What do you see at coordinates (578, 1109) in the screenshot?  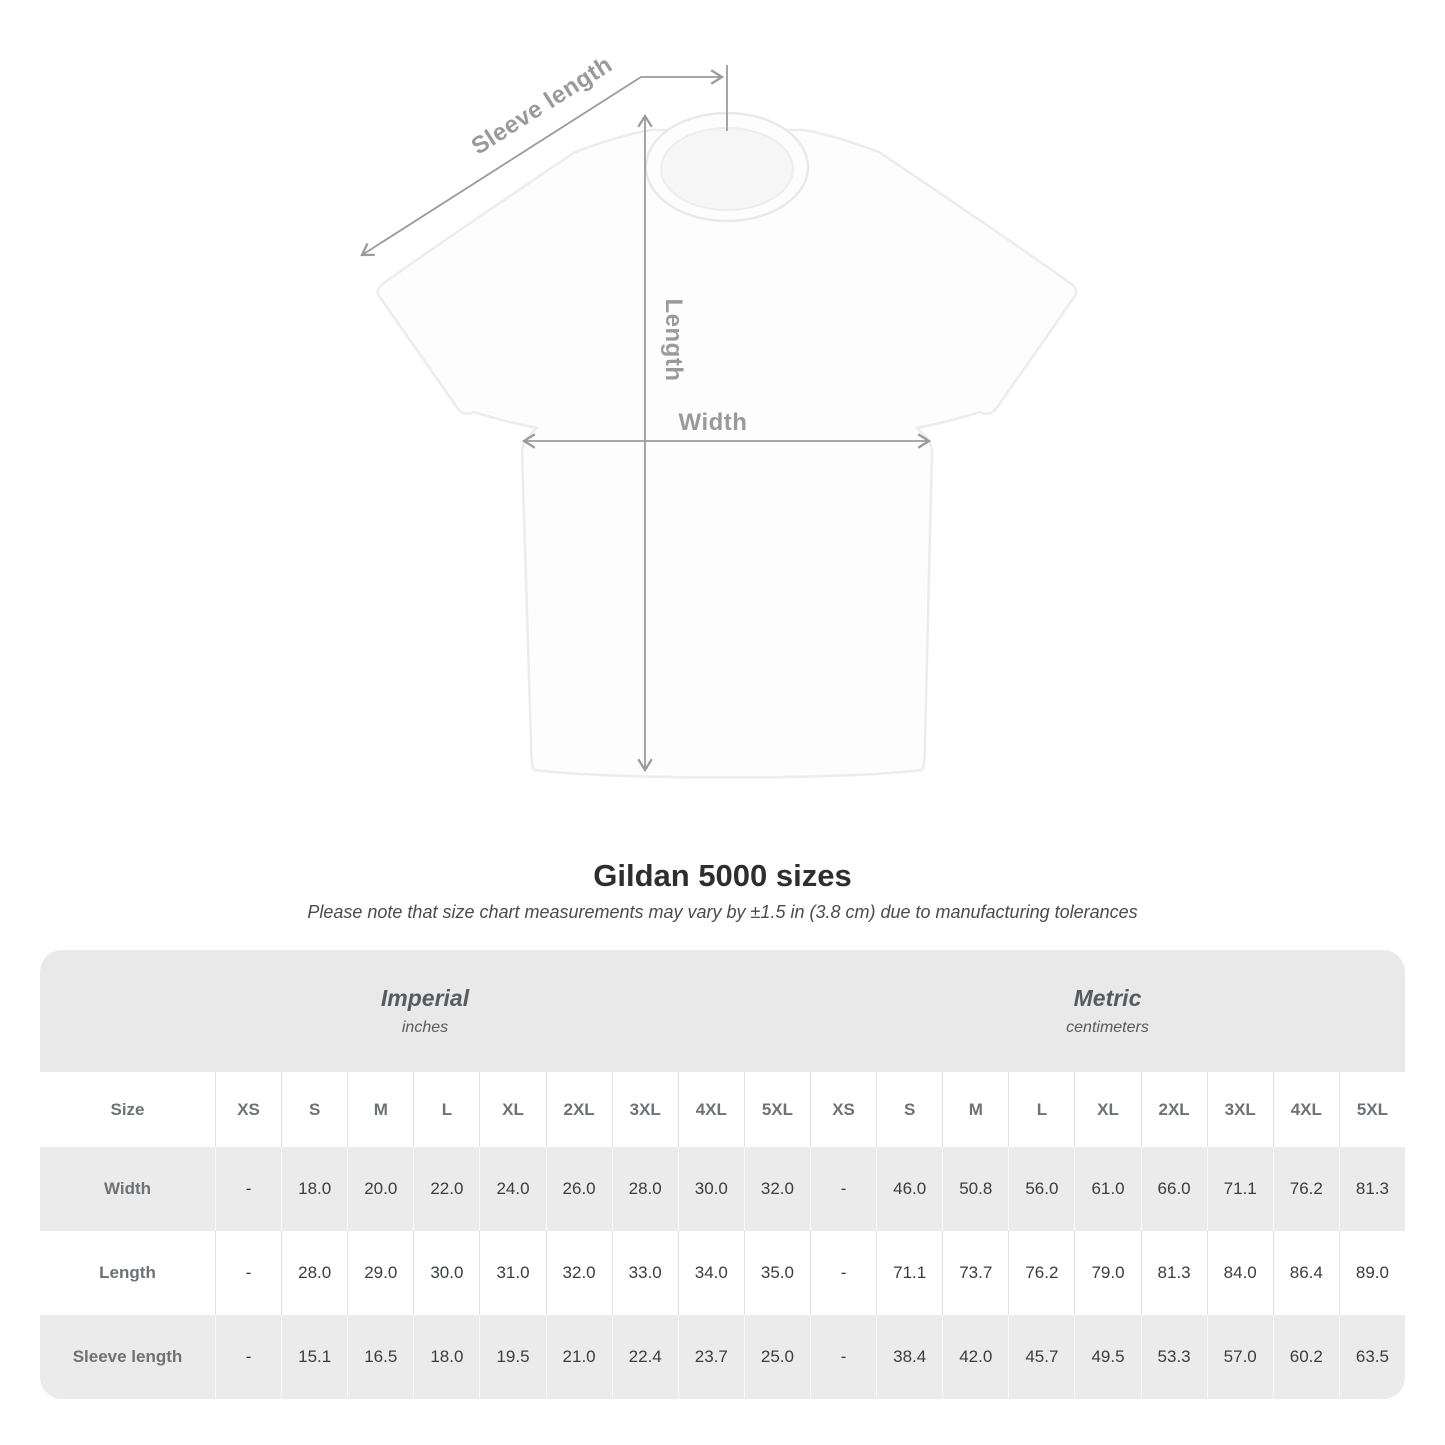 I see `size-header-imperial: 2XL` at bounding box center [578, 1109].